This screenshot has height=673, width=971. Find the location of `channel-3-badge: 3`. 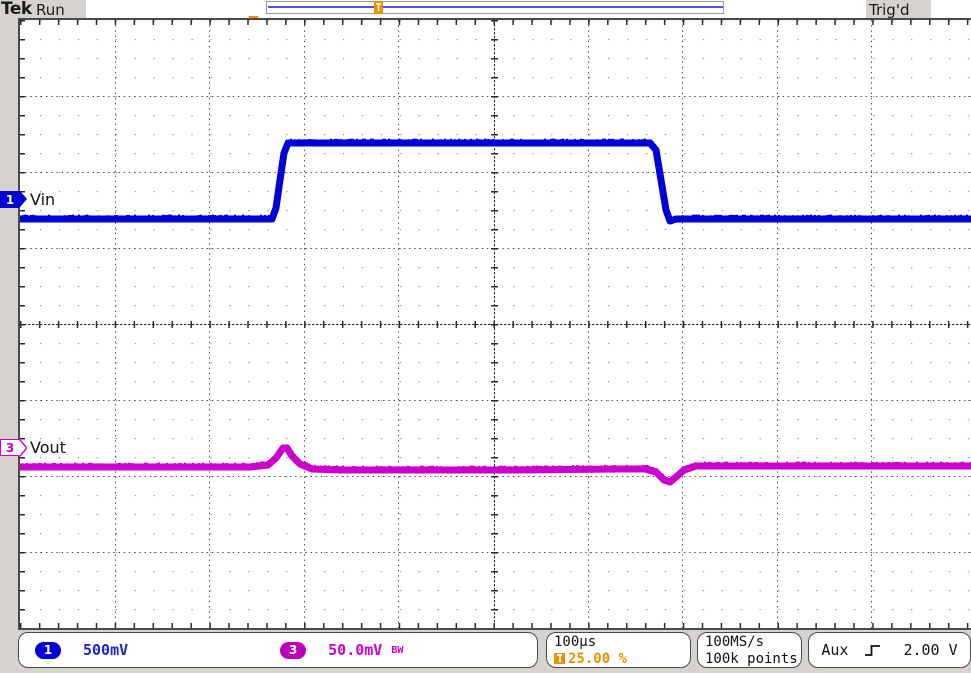

channel-3-badge: 3 is located at coordinates (13, 447).